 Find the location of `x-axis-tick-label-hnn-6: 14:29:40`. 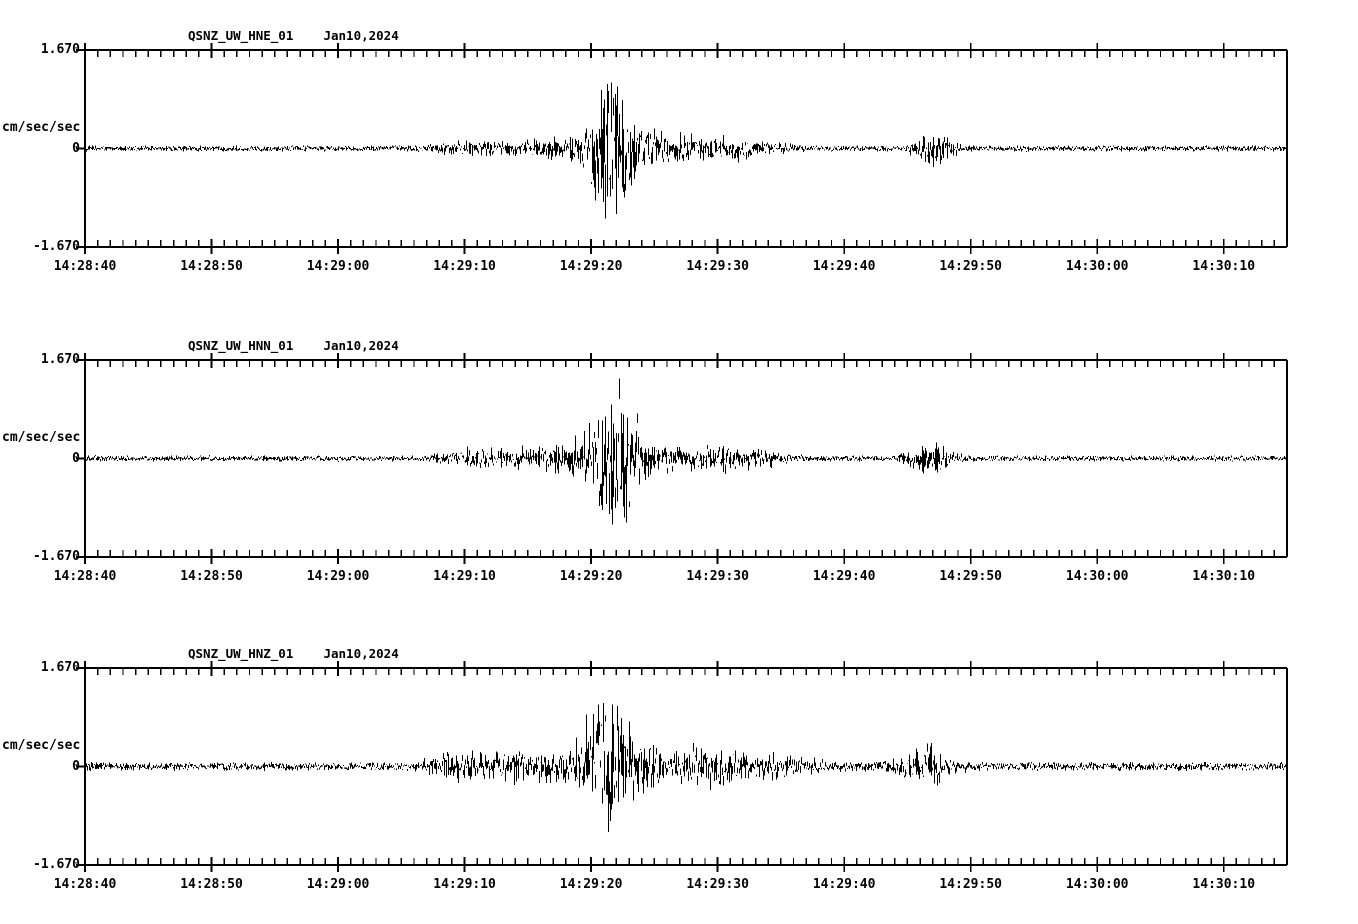

x-axis-tick-label-hnn-6: 14:29:40 is located at coordinates (844, 576).